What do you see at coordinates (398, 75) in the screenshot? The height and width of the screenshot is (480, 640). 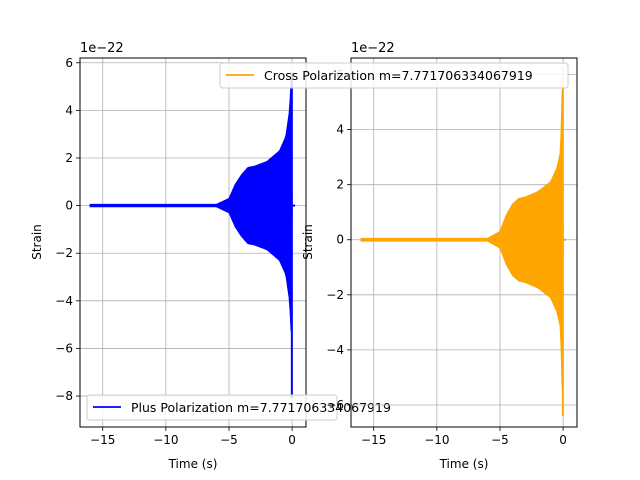 I see `legend-entry-cross: Cross Polarization m=7.771706334067919` at bounding box center [398, 75].